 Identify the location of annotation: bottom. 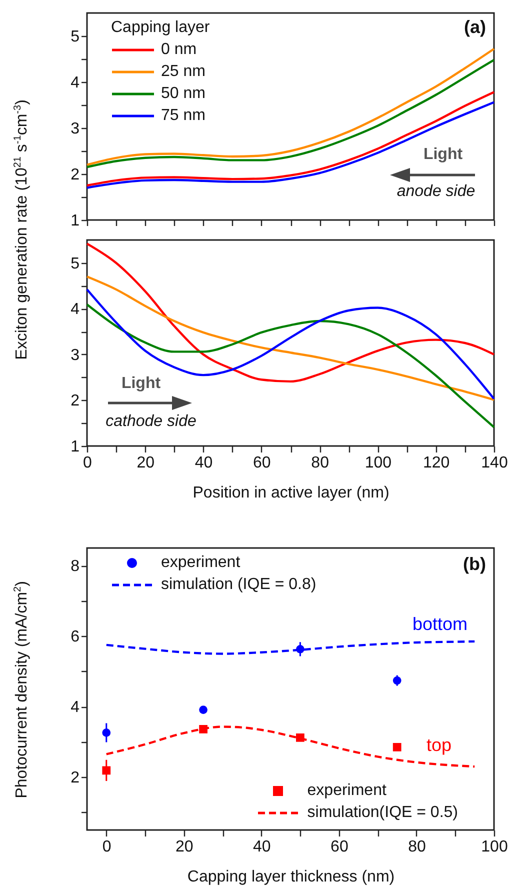
(440, 624).